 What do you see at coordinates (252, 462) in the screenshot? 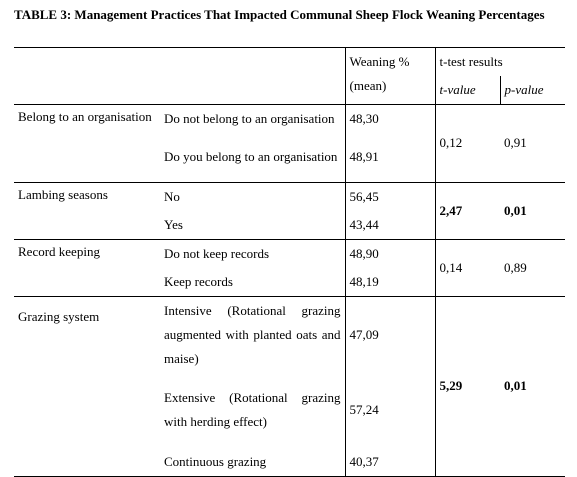
I see `practice: Continuous grazing` at bounding box center [252, 462].